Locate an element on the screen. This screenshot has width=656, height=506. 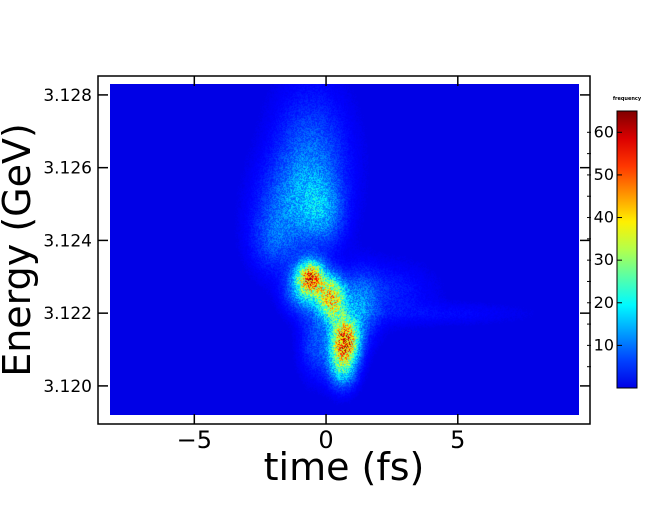
colorbar-gradient is located at coordinates (627, 249).